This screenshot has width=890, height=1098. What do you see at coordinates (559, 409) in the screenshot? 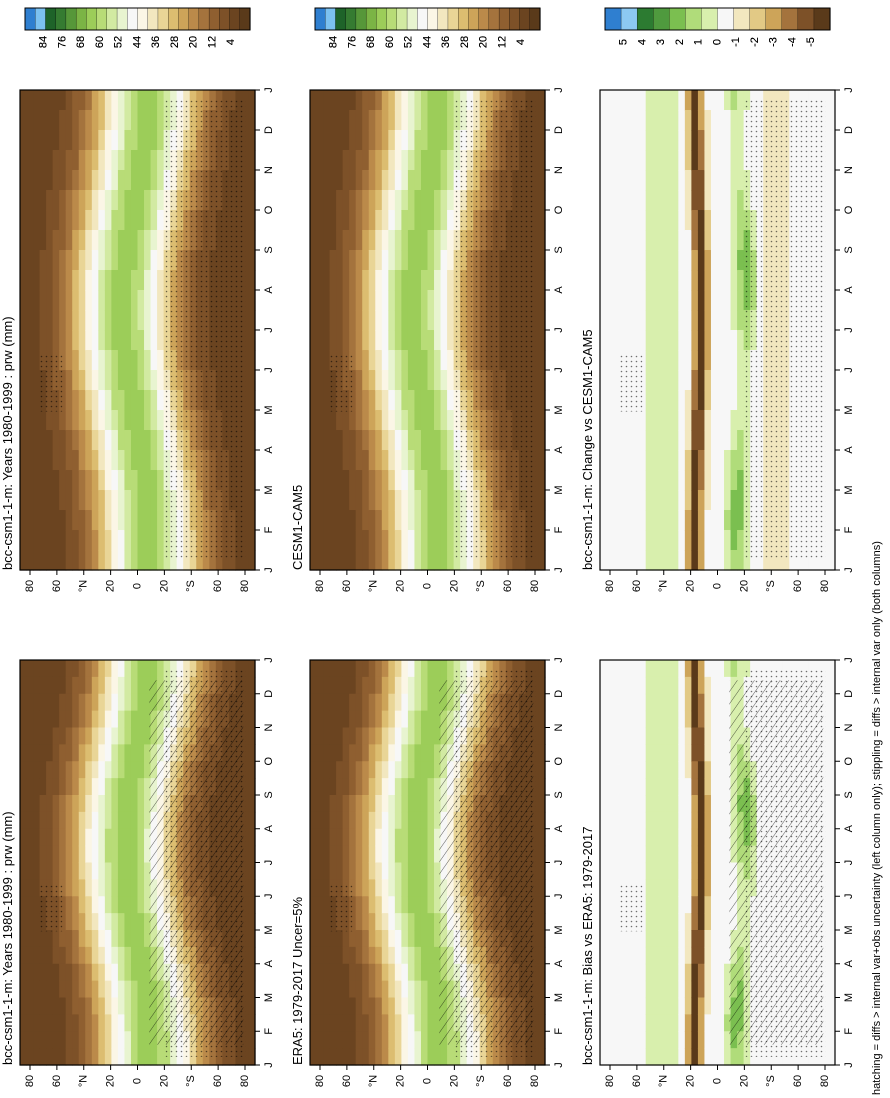
I see `month-tick-label: M` at bounding box center [559, 409].